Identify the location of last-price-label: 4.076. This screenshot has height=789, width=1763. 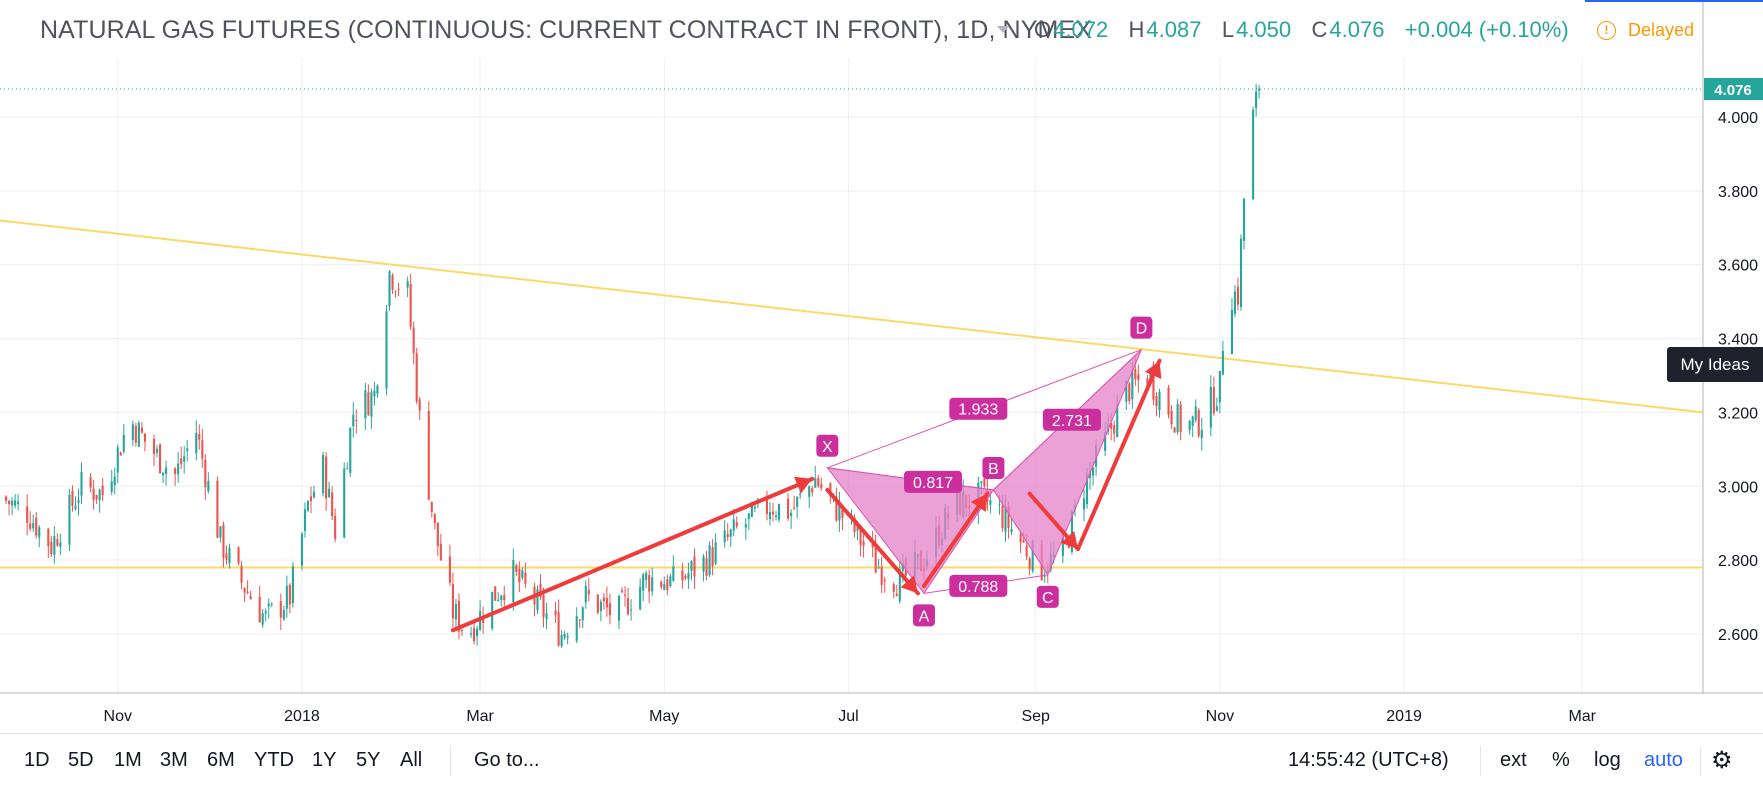
(1733, 90).